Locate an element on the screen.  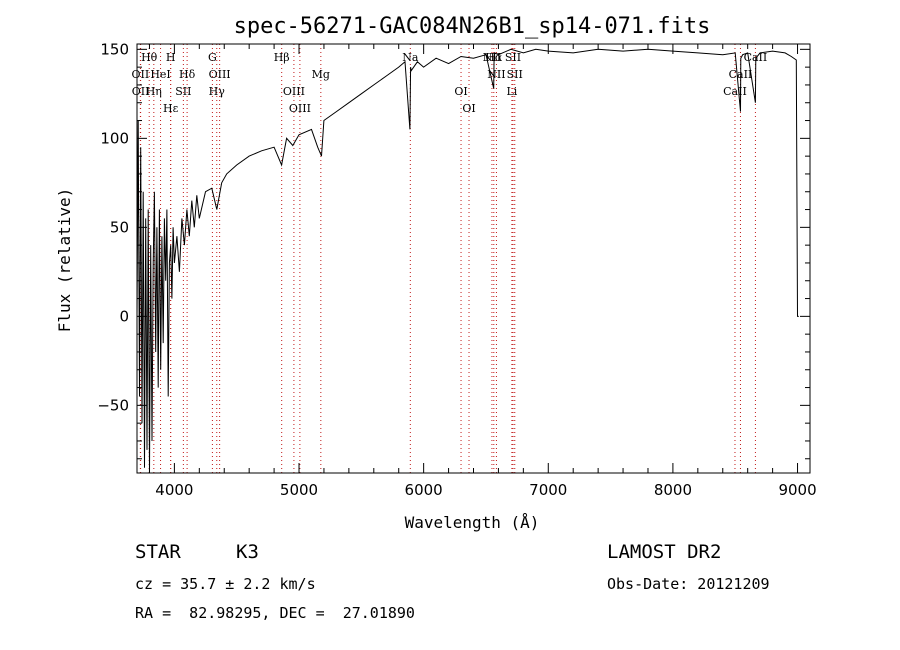
y-tick-label: −50 is located at coordinates (113, 405).